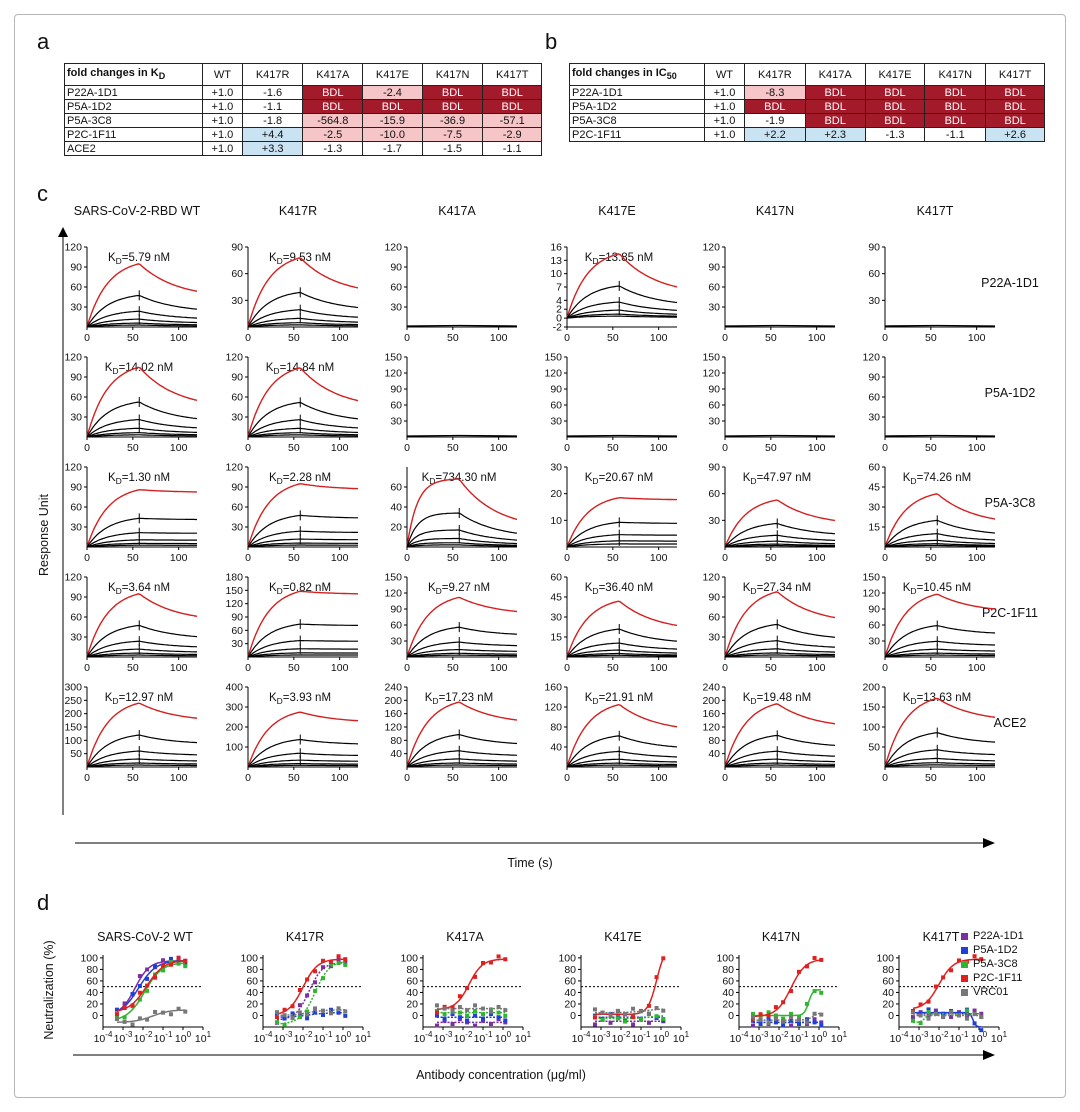  Describe the element at coordinates (637, 134) in the screenshot. I see `table-b-row-label: P2C-1F11` at that location.